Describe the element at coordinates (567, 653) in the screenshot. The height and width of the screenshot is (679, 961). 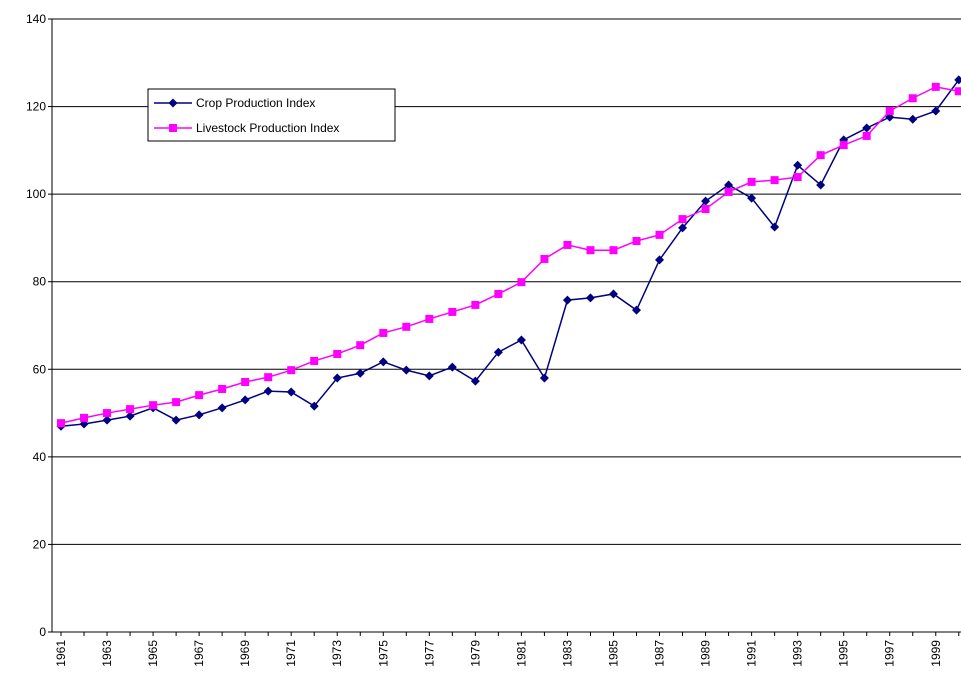
I see `x-tick-label: 1983` at that location.